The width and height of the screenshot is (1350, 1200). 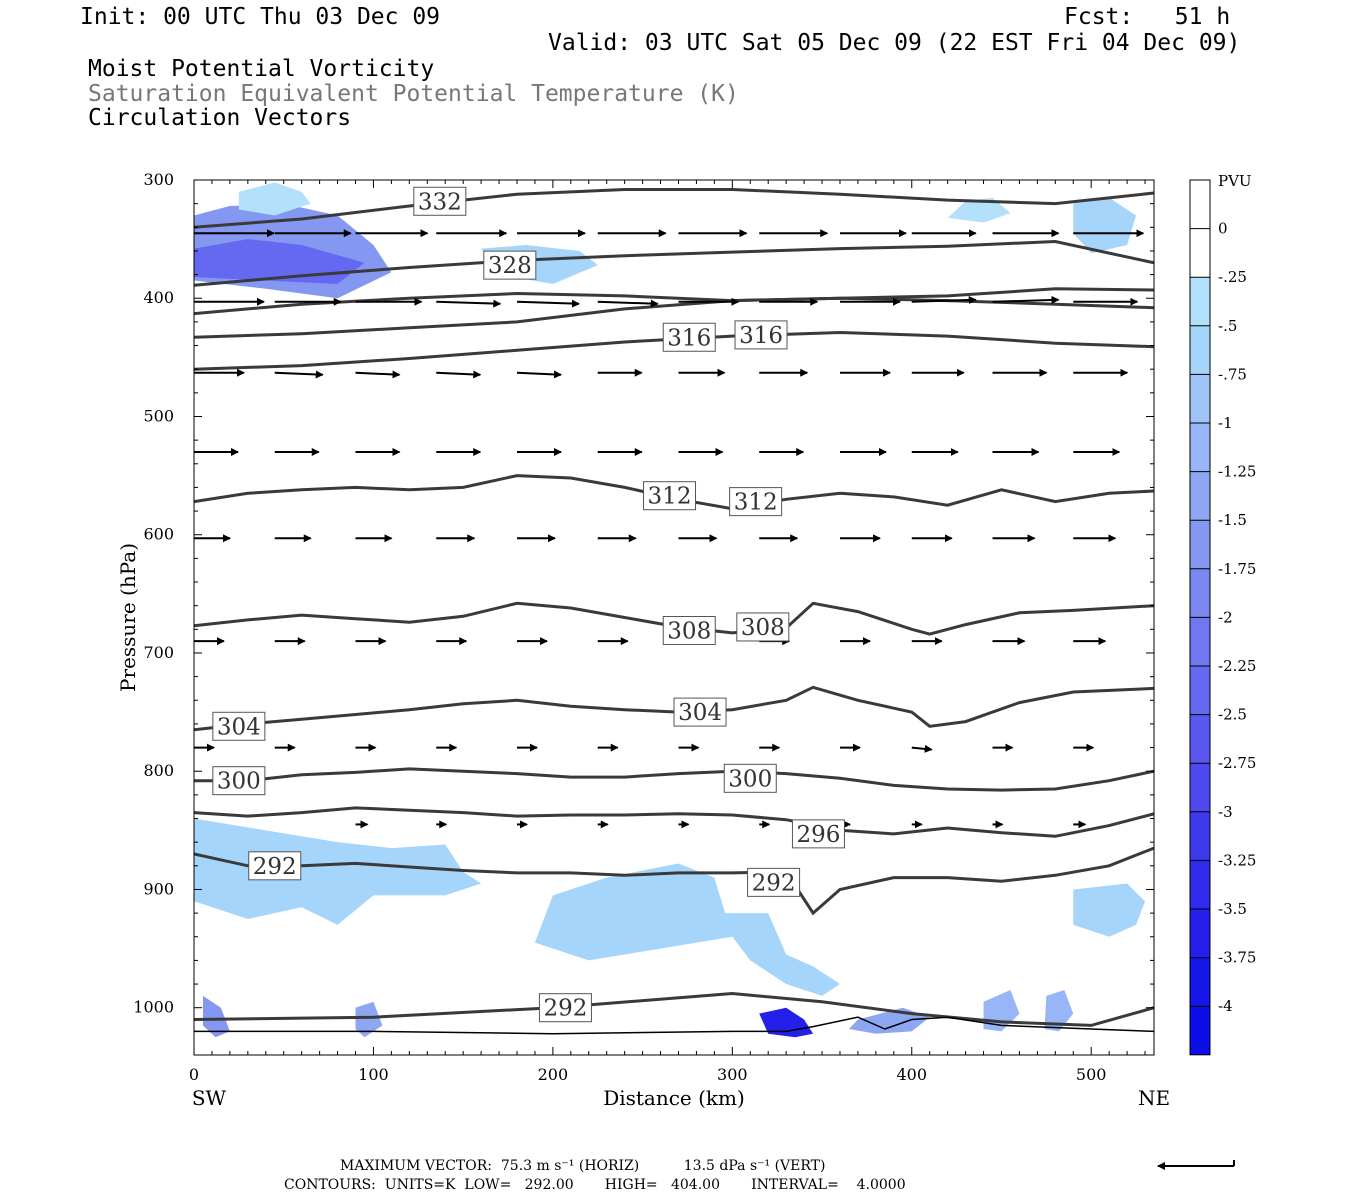 What do you see at coordinates (1227, 326) in the screenshot?
I see `colorbar-label: -.5` at bounding box center [1227, 326].